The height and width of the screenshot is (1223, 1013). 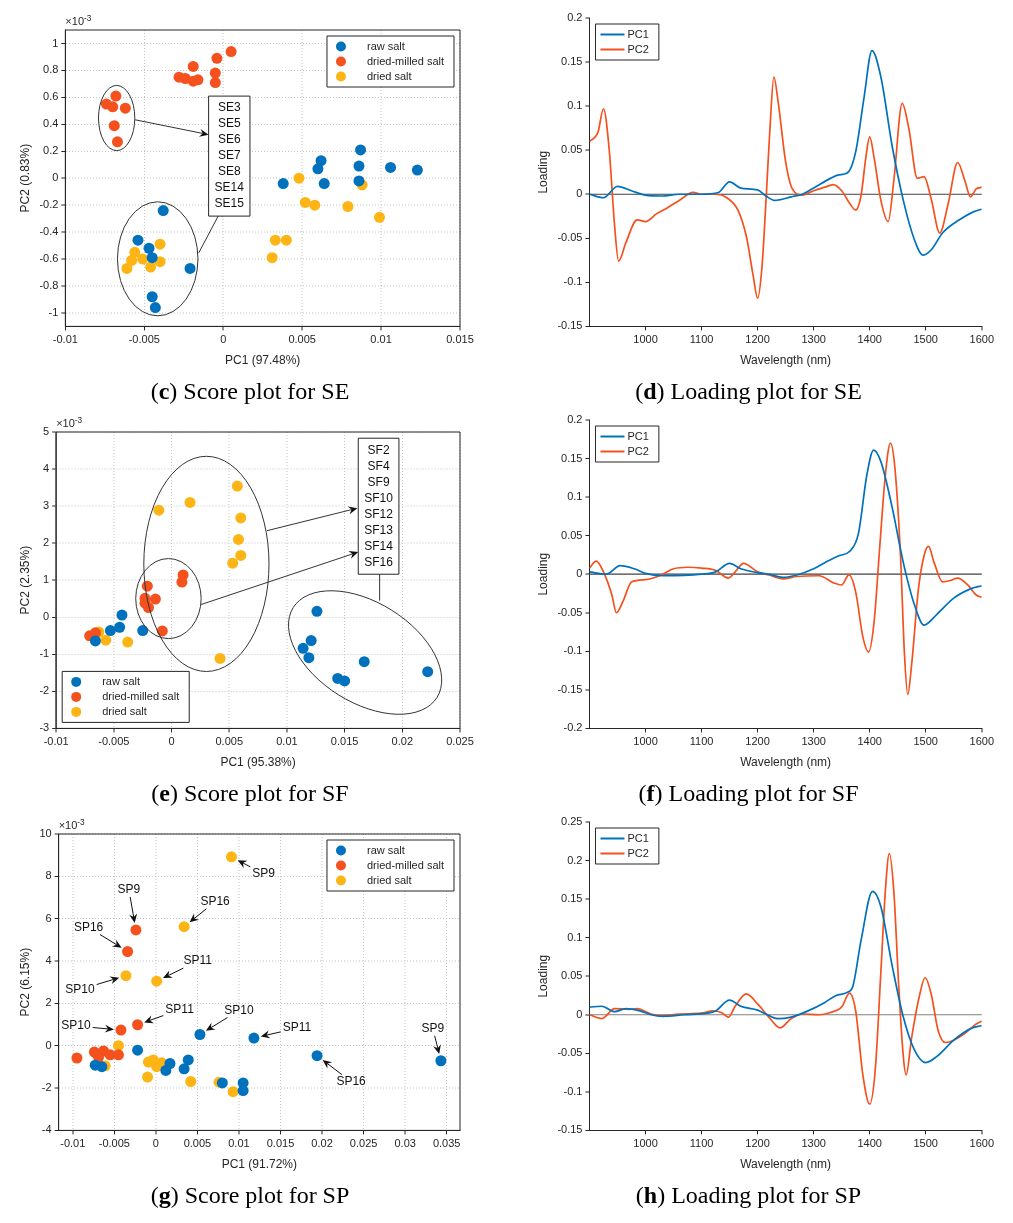 What do you see at coordinates (51, 69) in the screenshot?
I see `y-tick-label: 0.8` at bounding box center [51, 69].